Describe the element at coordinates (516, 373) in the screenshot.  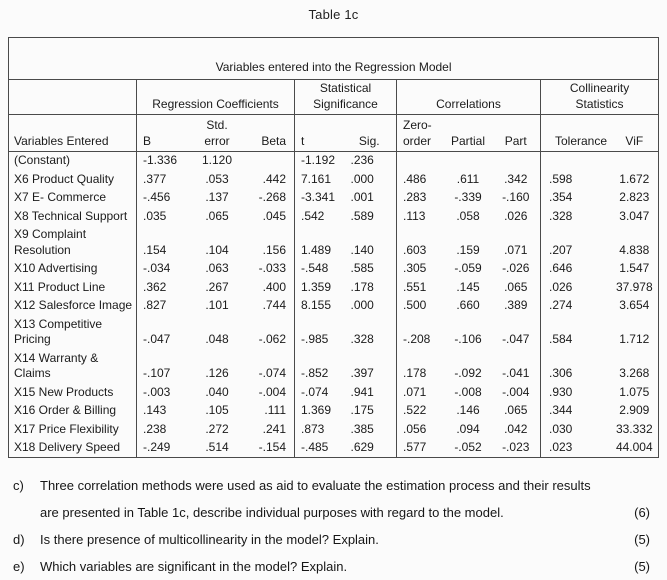
I see `value-cell: -.041` at that location.